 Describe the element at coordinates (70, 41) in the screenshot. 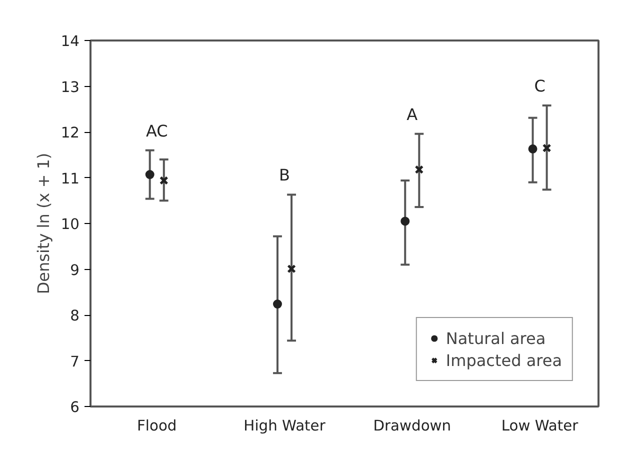

I see `y-tick-label: 14` at that location.